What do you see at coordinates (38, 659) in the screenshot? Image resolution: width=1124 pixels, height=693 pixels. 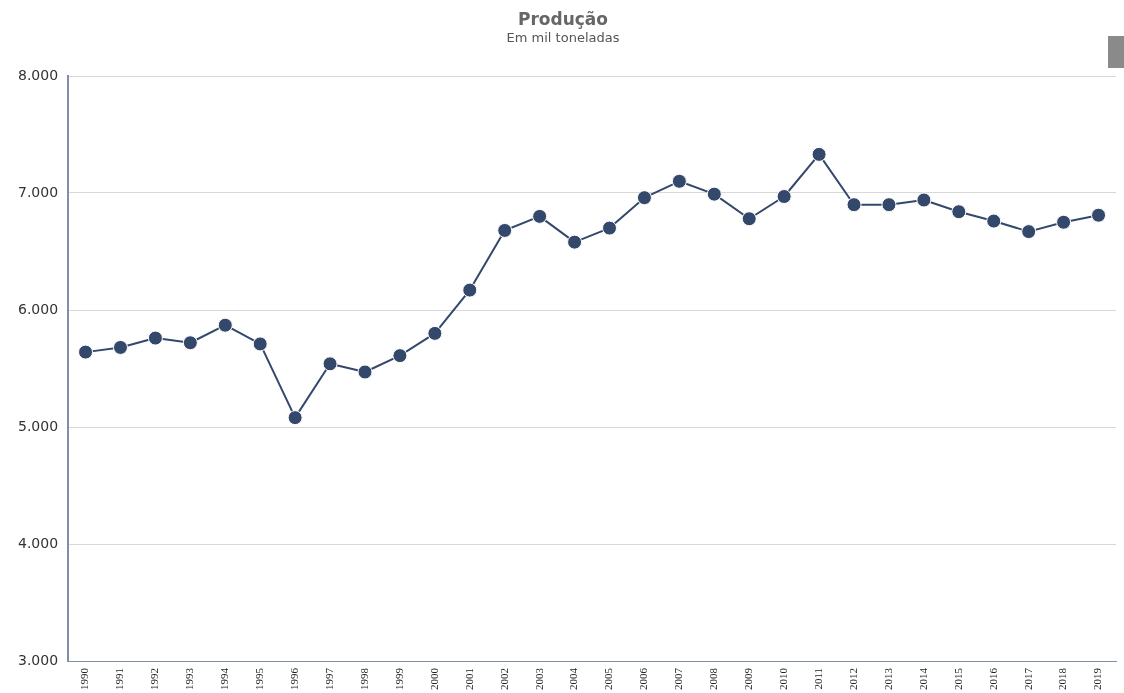 I see `y-tick-label: 3.000` at bounding box center [38, 659].